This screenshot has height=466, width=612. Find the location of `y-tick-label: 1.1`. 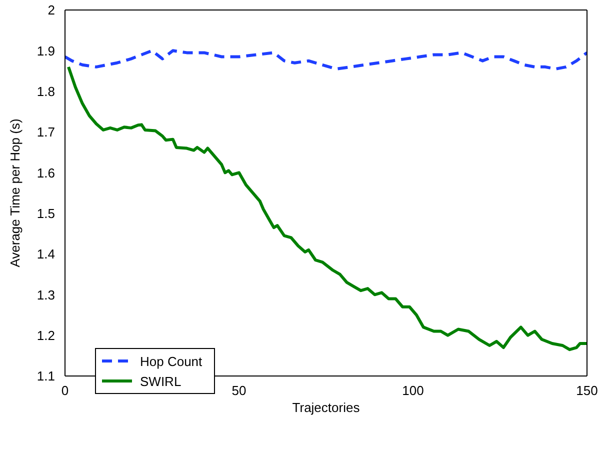

y-tick-label: 1.1 is located at coordinates (45, 376).